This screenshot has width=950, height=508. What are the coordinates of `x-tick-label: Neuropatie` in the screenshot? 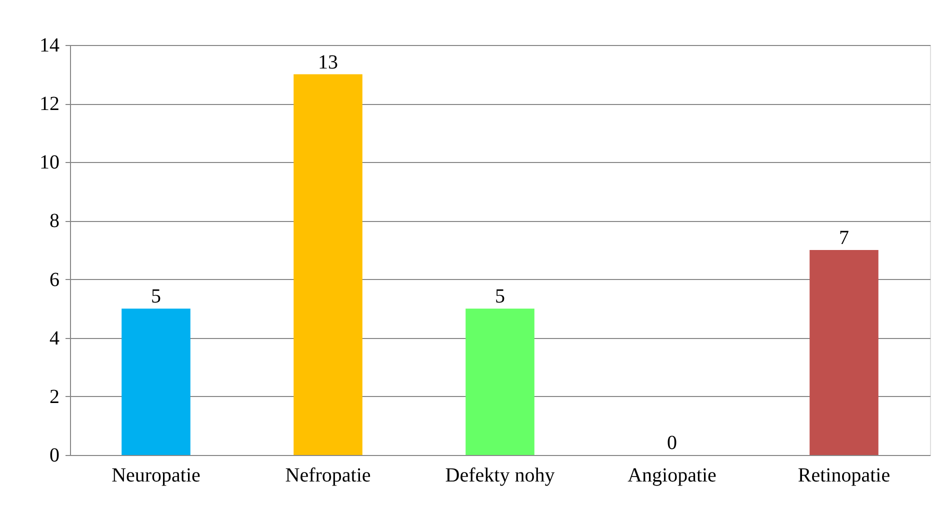 It's located at (156, 475).